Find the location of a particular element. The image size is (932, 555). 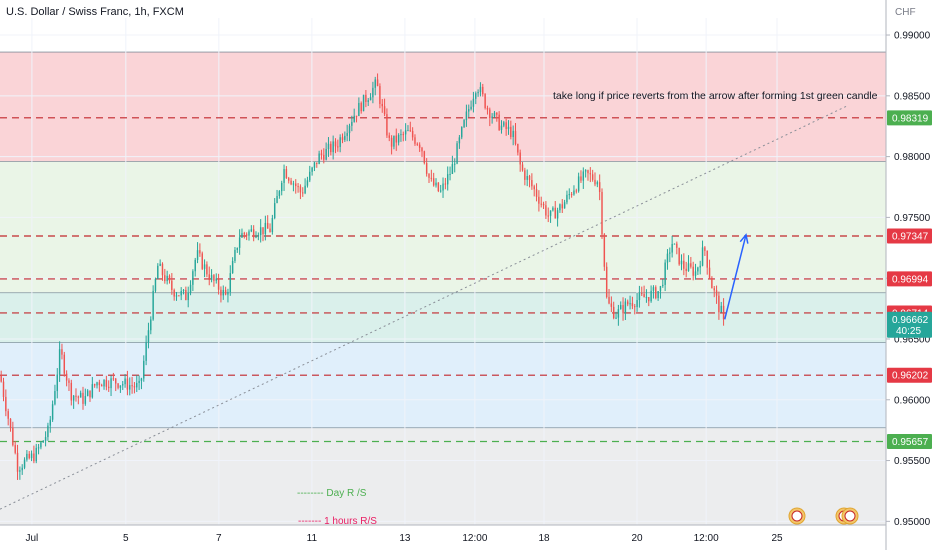

price-tick-label: 0.99000 is located at coordinates (912, 36).